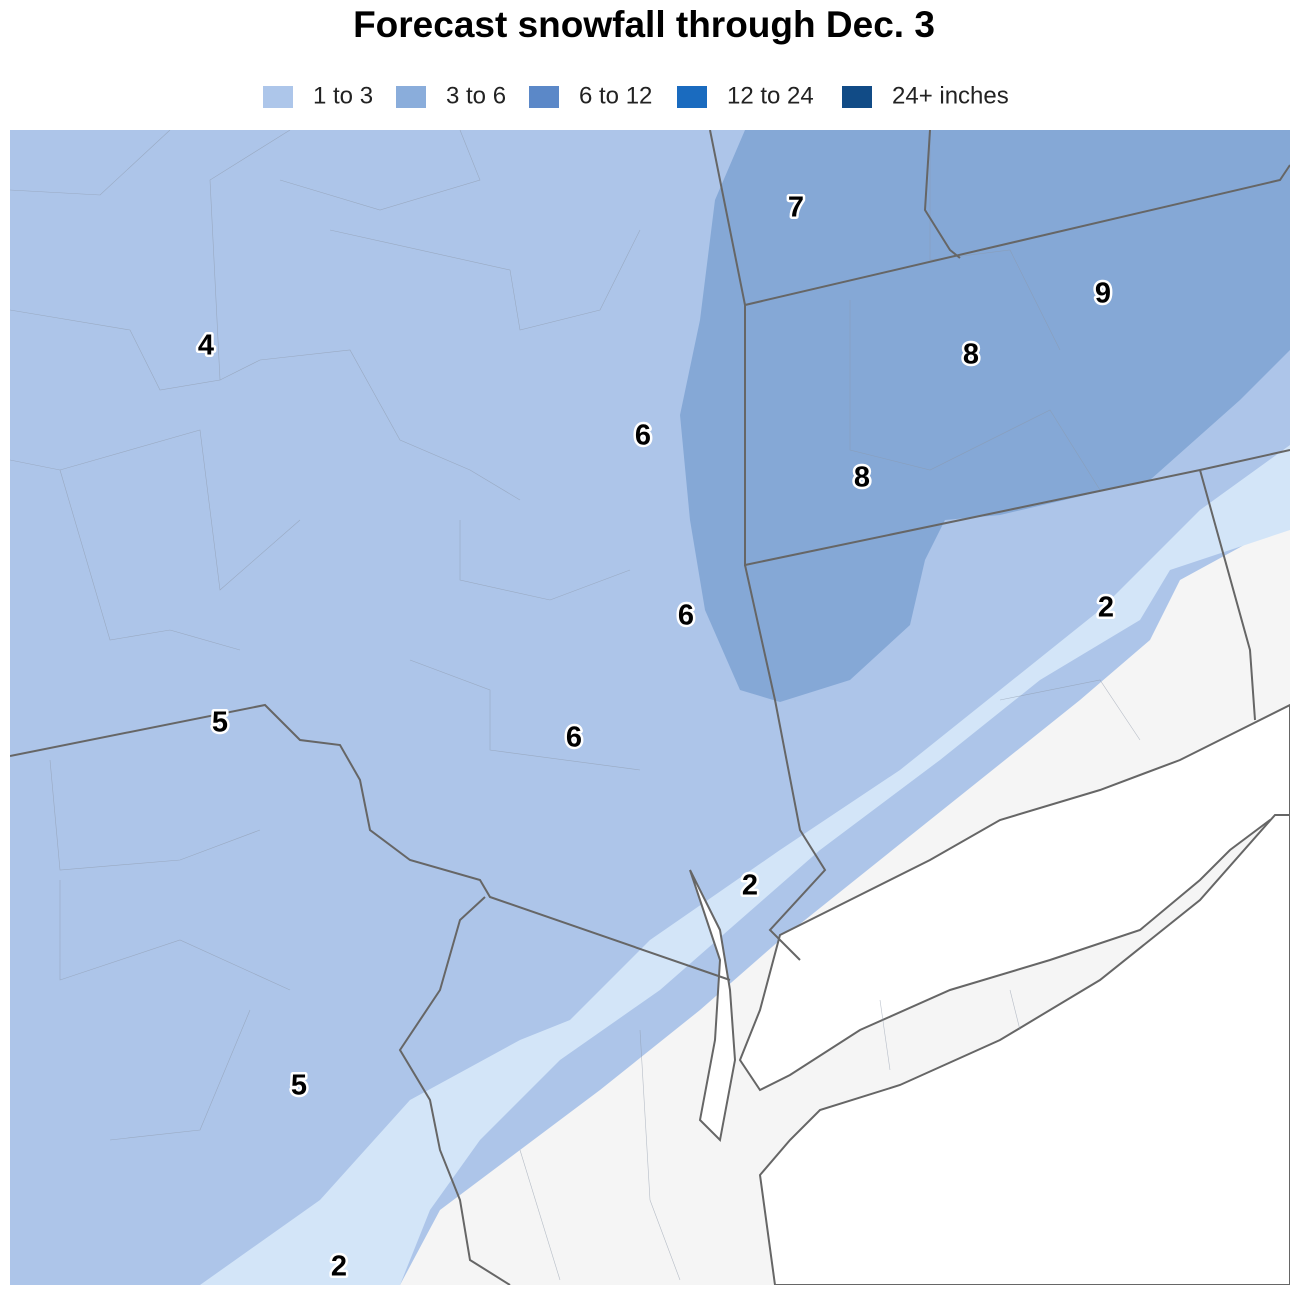 The image size is (1299, 1295). I want to click on snow-total-label: 9, so click(1103, 294).